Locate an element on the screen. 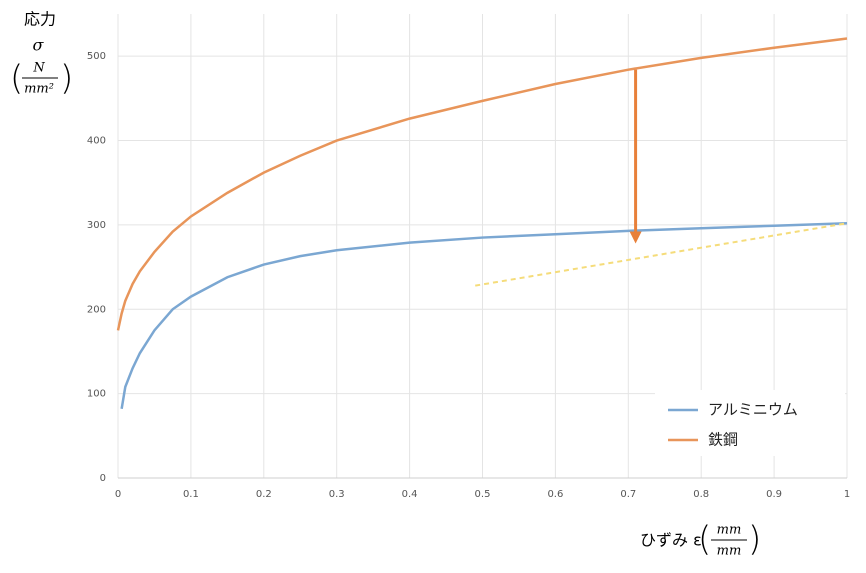 The height and width of the screenshot is (573, 866). x-tick-label: 0 is located at coordinates (118, 494).